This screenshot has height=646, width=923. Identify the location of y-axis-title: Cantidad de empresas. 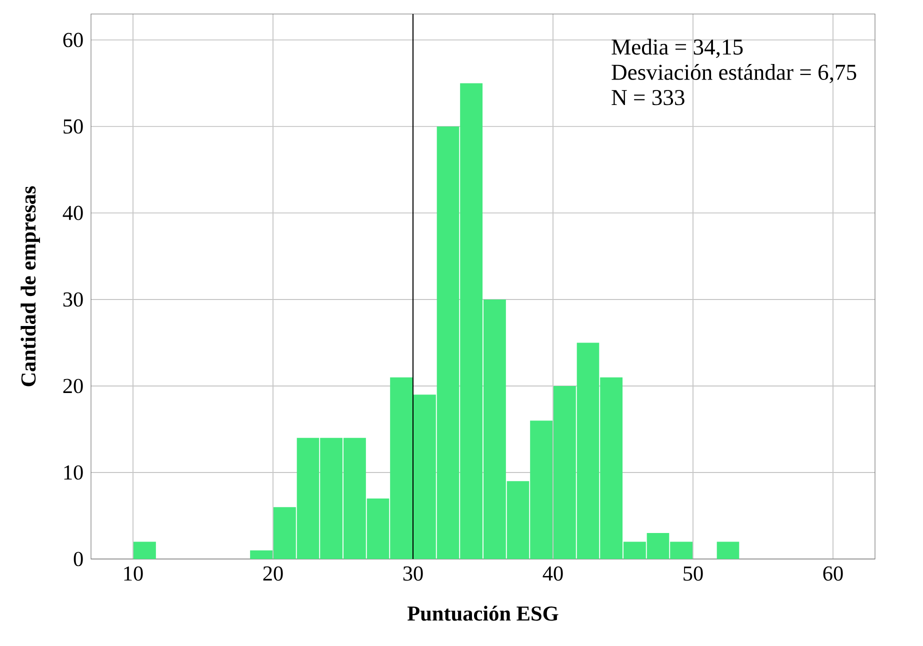
(30, 286).